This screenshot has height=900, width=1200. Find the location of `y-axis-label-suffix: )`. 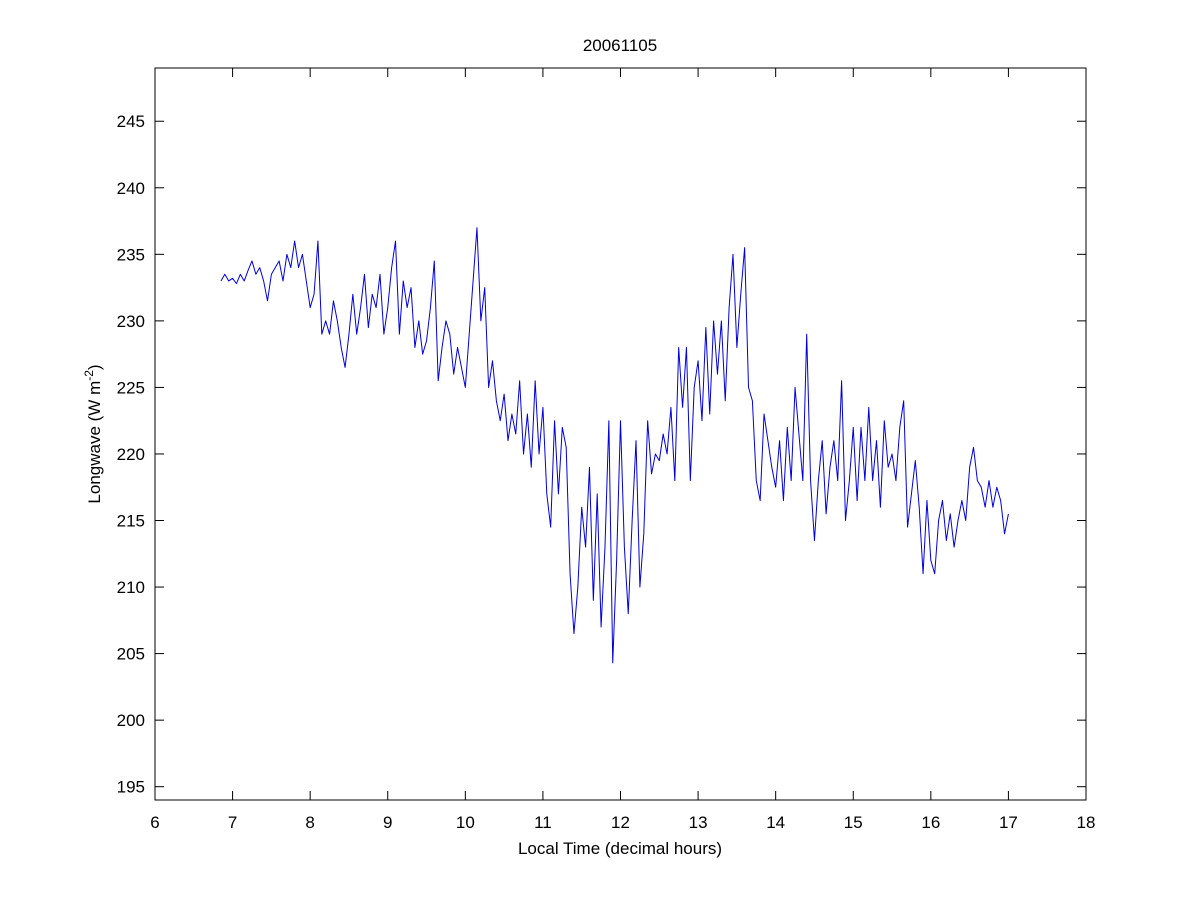

y-axis-label-suffix: ) is located at coordinates (94, 367).